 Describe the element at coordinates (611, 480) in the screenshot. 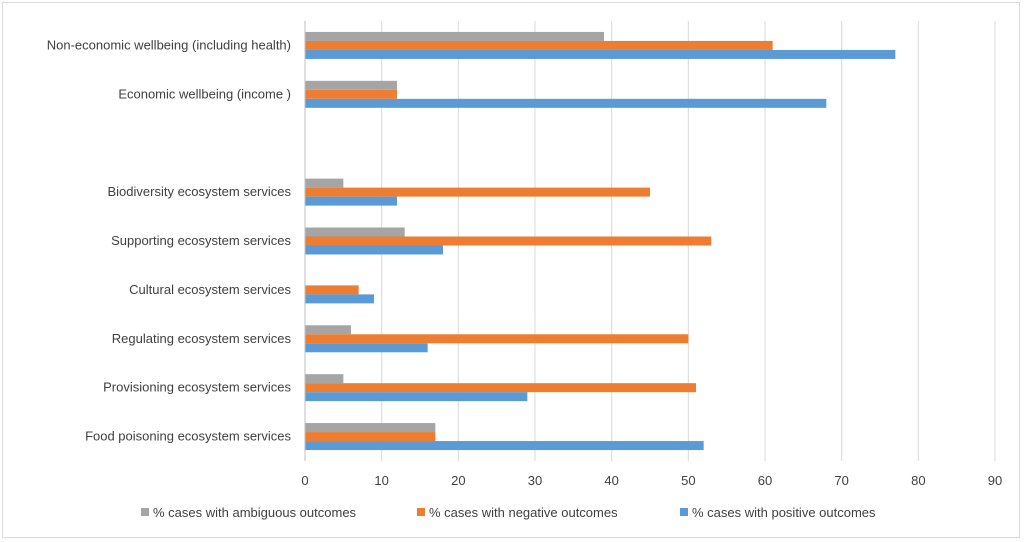

I see `x-tick-label: 40` at that location.